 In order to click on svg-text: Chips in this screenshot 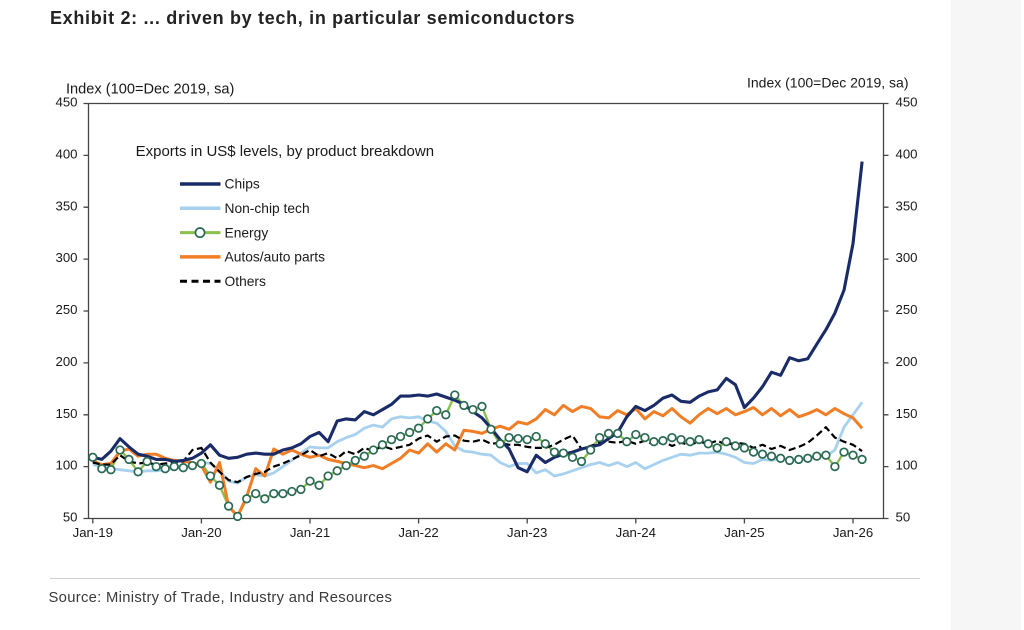, I will do `click(242, 184)`.